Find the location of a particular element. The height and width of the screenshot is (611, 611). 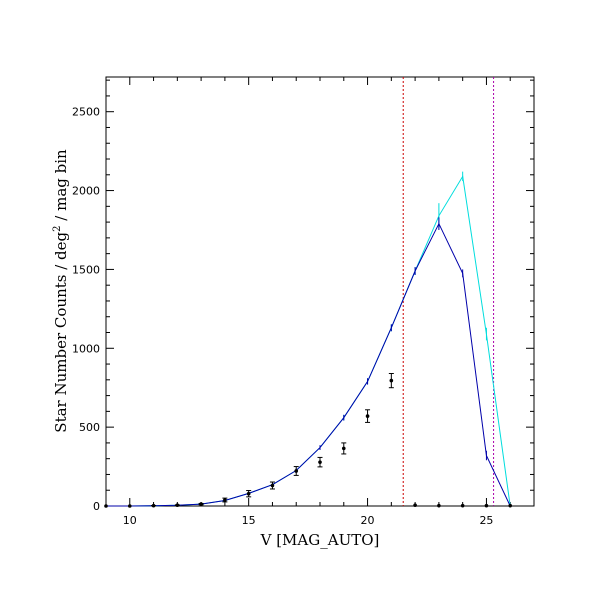

y-tick-label: 2000 is located at coordinates (86, 191).